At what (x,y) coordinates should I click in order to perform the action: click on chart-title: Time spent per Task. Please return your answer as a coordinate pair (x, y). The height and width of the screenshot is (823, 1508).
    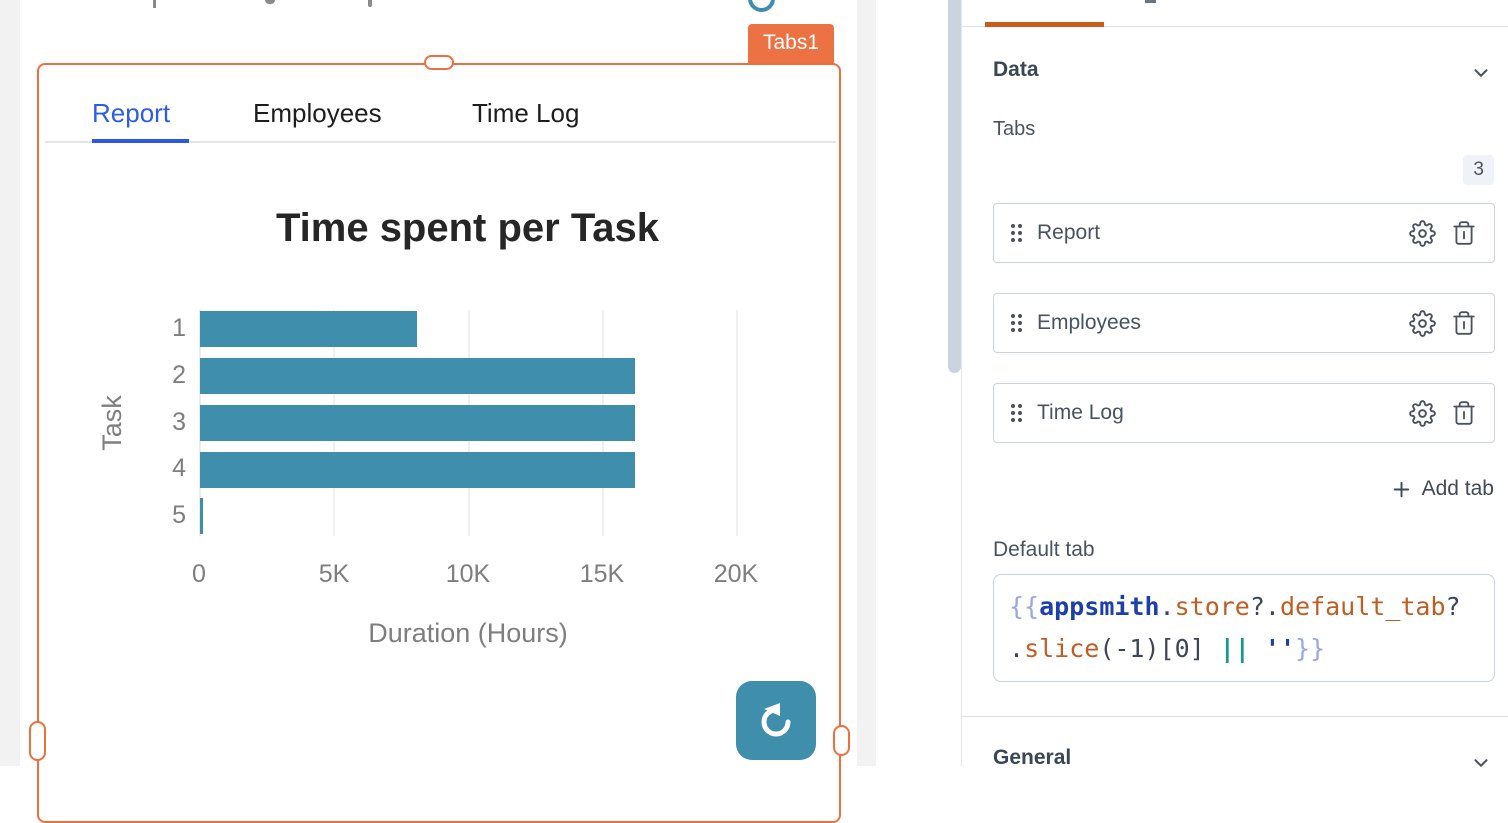
    Looking at the image, I should click on (467, 228).